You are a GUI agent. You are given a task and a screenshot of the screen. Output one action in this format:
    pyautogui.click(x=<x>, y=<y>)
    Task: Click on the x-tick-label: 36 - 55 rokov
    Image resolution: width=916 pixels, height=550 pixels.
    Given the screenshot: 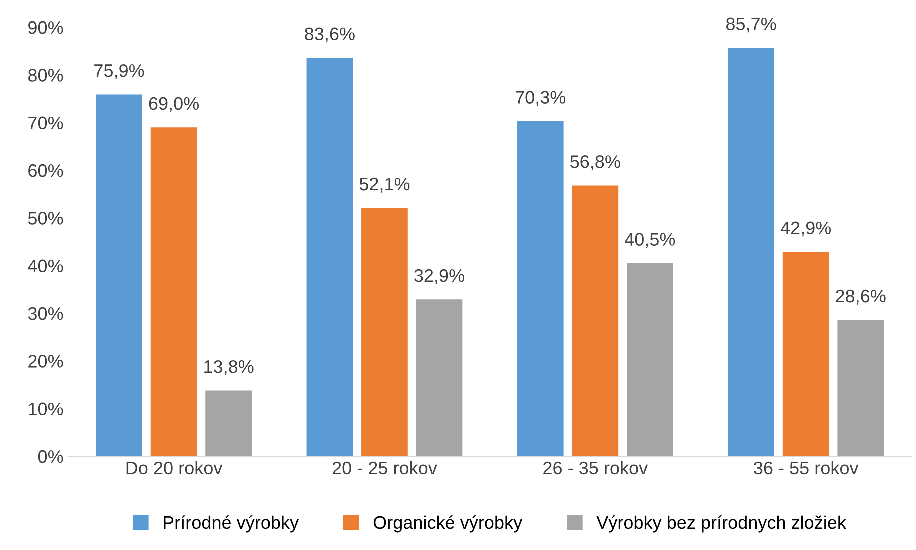 What is the action you would take?
    pyautogui.click(x=806, y=468)
    